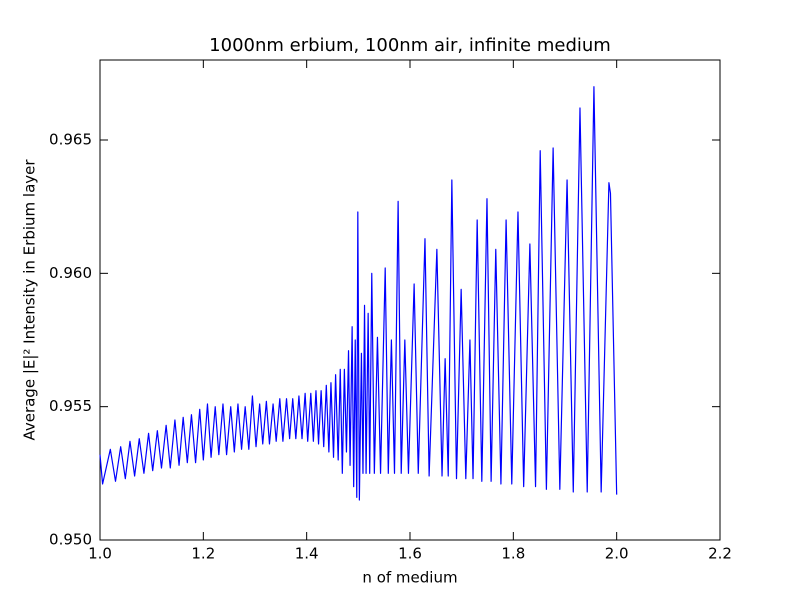 Image resolution: width=800 pixels, height=600 pixels. I want to click on y-tick-label: 0.960, so click(70, 273).